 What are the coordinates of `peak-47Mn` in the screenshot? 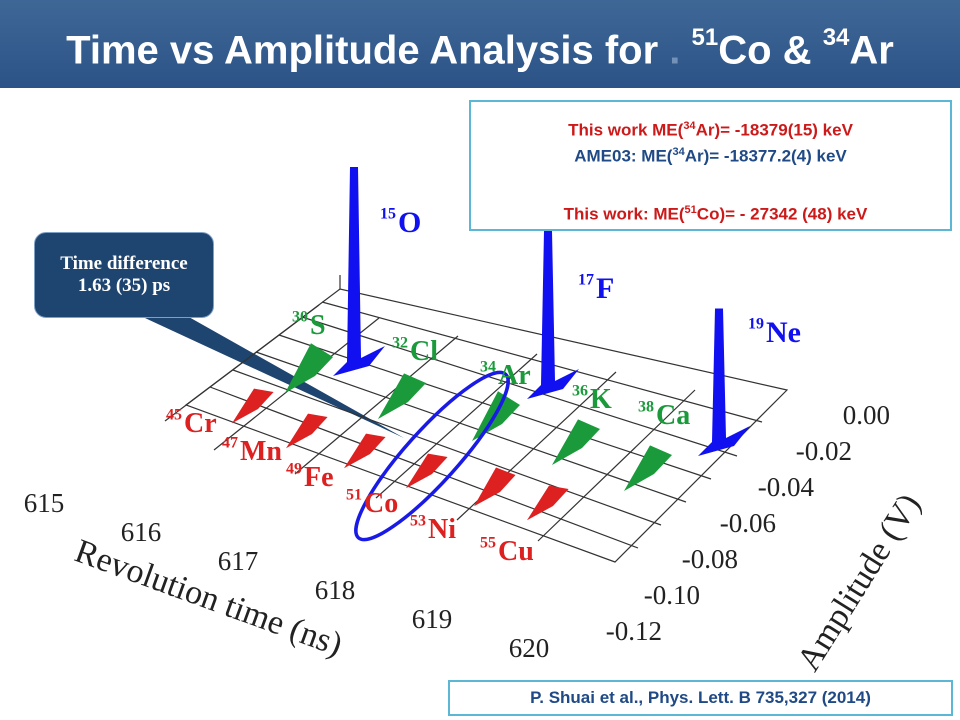 It's located at (307, 431).